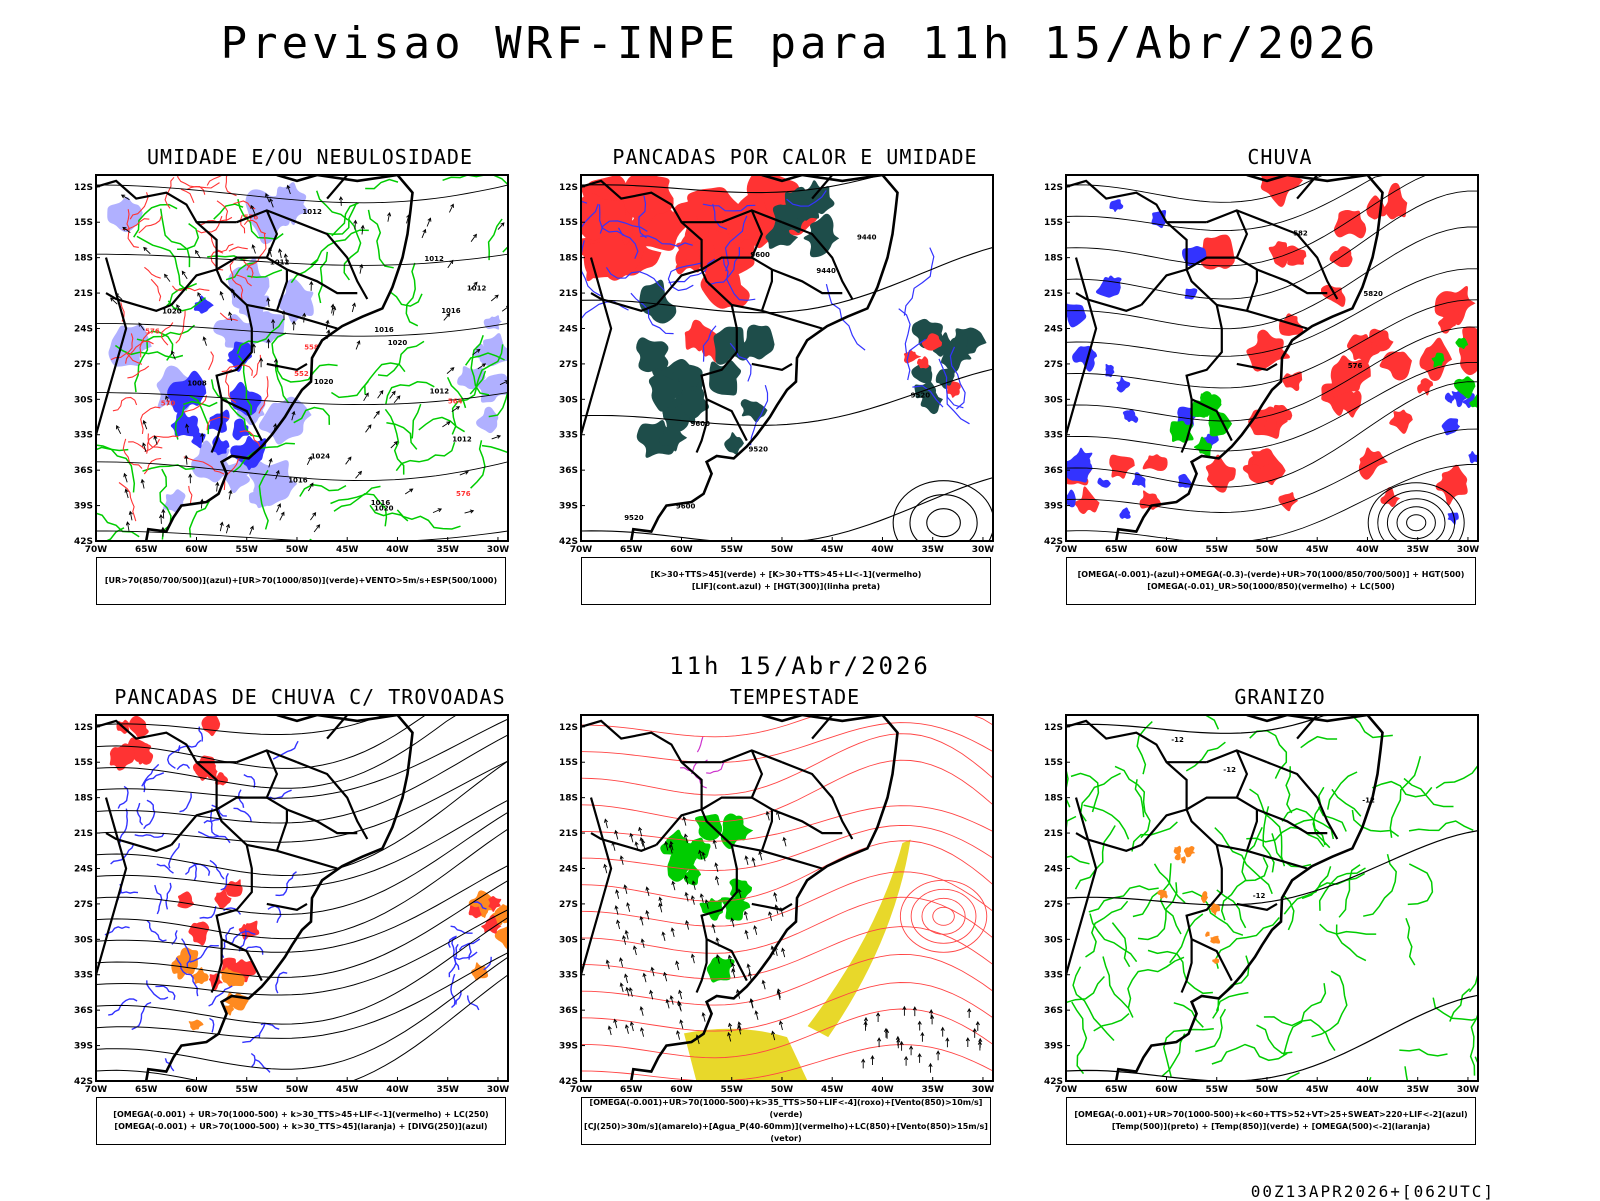 This screenshot has height=1201, width=1600. What do you see at coordinates (384, 509) in the screenshot?
I see `contour-label: 1020` at bounding box center [384, 509].